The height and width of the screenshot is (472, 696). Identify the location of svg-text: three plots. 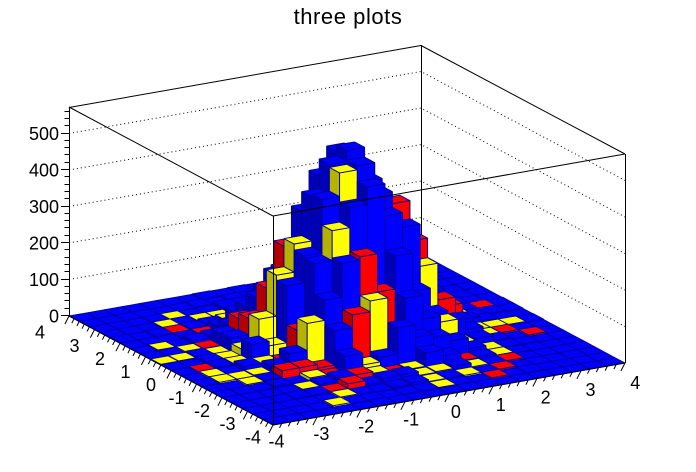
(348, 16).